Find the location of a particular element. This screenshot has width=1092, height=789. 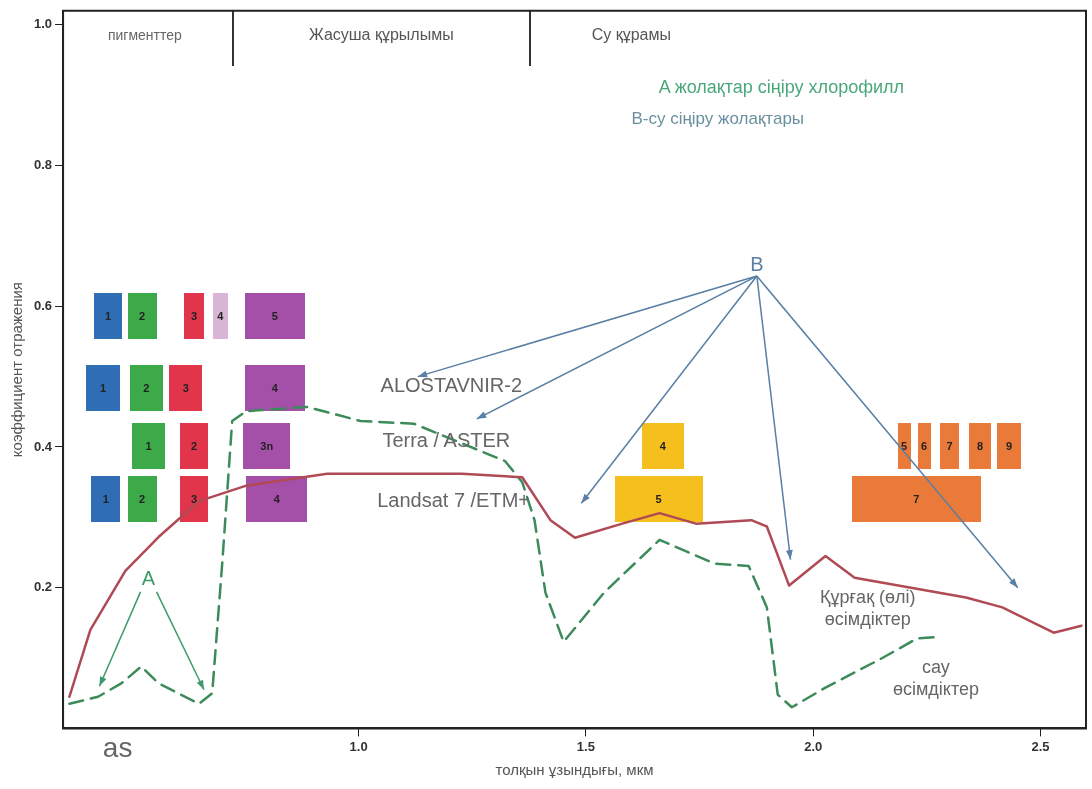

y-axis-title: коэффициент отражения is located at coordinates (17, 370).